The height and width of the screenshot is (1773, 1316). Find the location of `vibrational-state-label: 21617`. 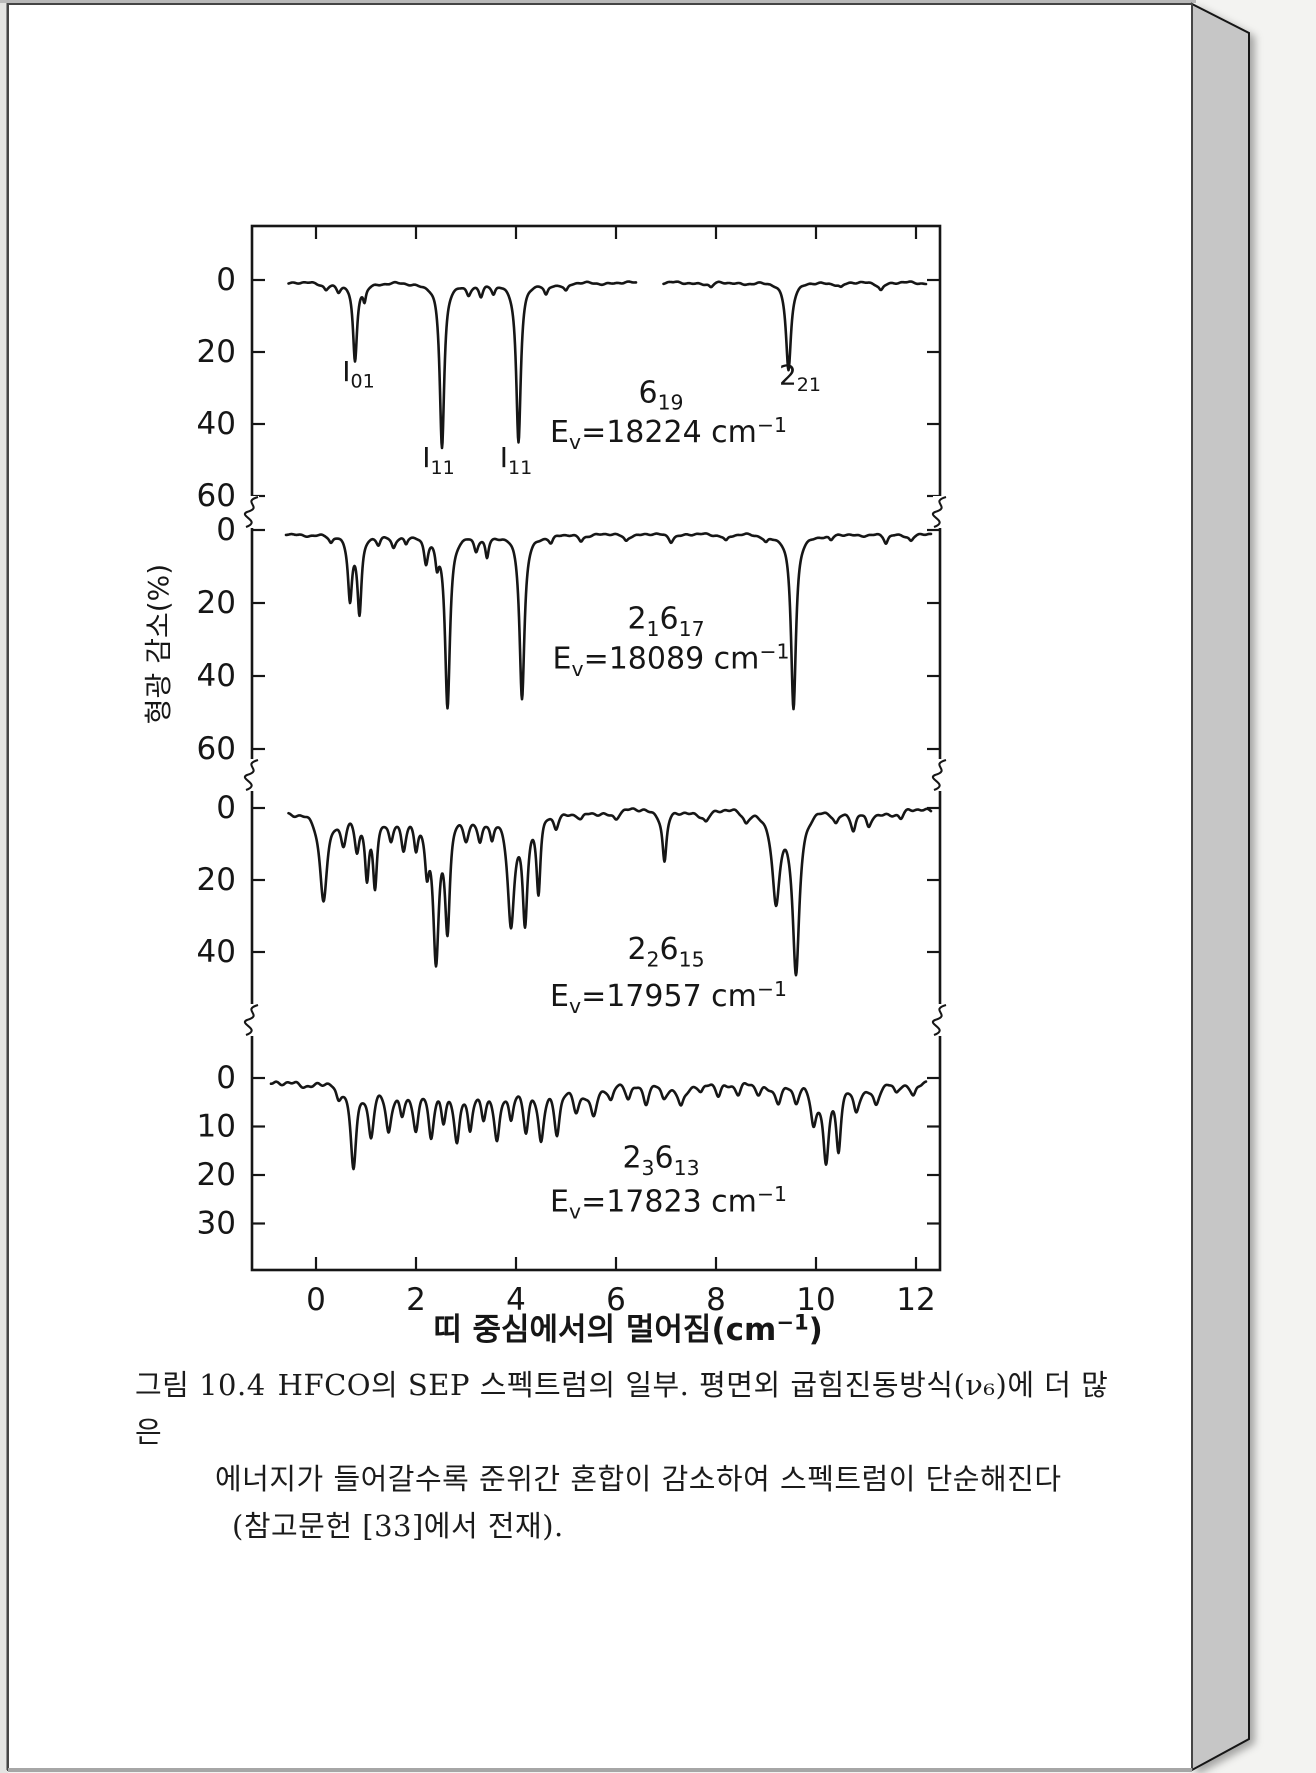

vibrational-state-label: 21617 is located at coordinates (665, 621).